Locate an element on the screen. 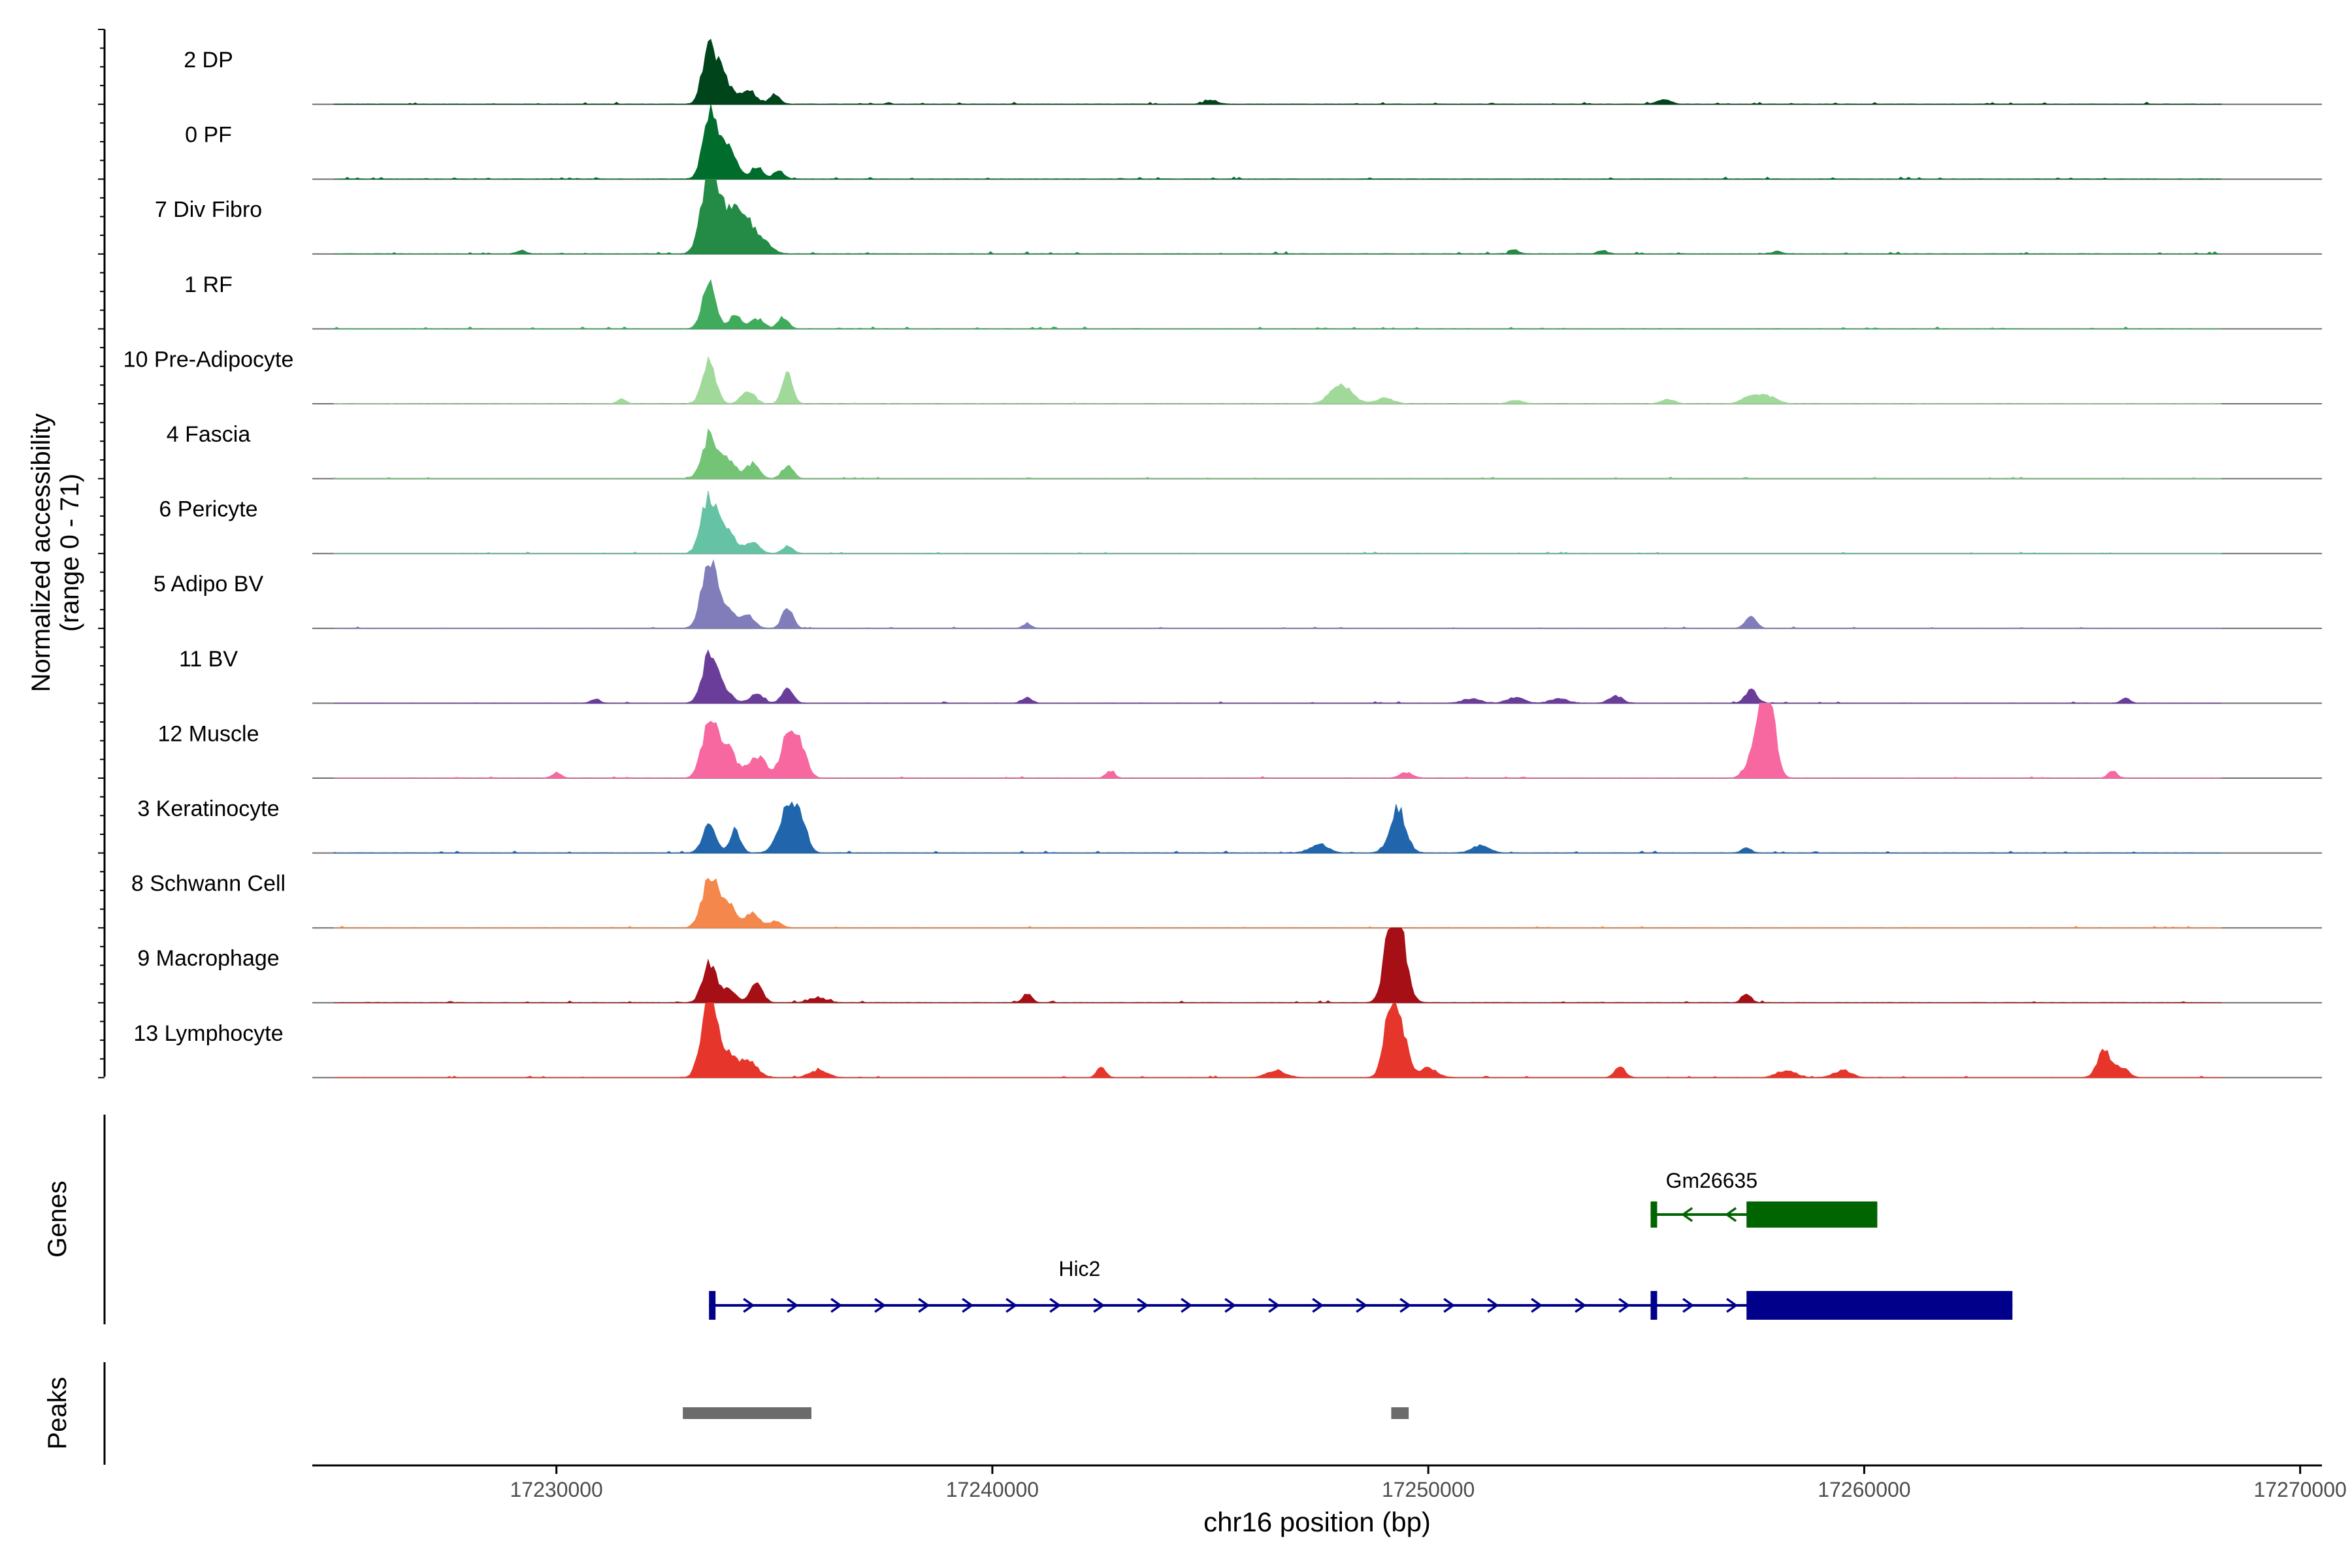 This screenshot has height=1568, width=2352. peaks-panel-label: Peaks is located at coordinates (57, 1413).